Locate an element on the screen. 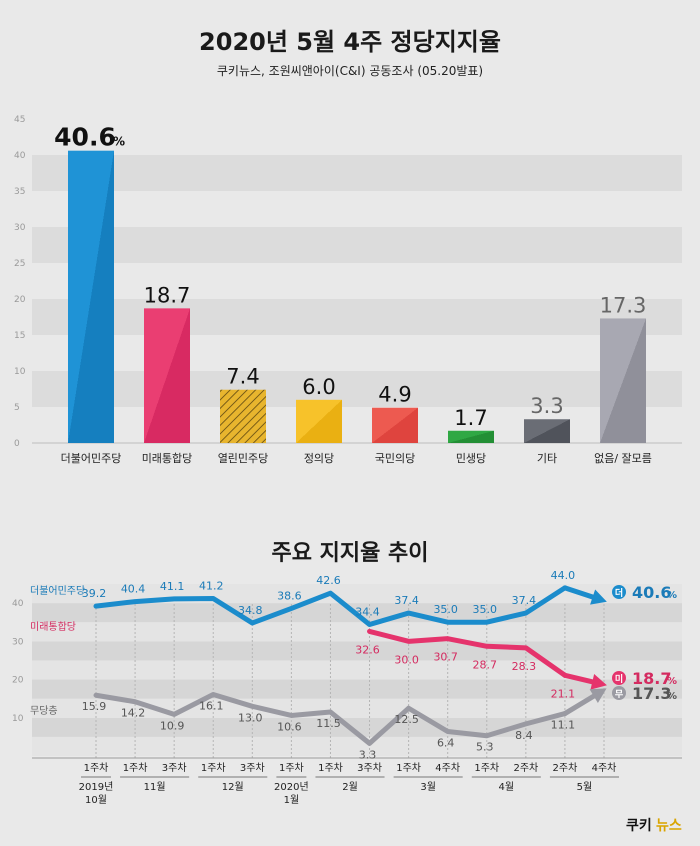 The height and width of the screenshot is (846, 700). bar-y-tick-label: 35 is located at coordinates (19, 192).